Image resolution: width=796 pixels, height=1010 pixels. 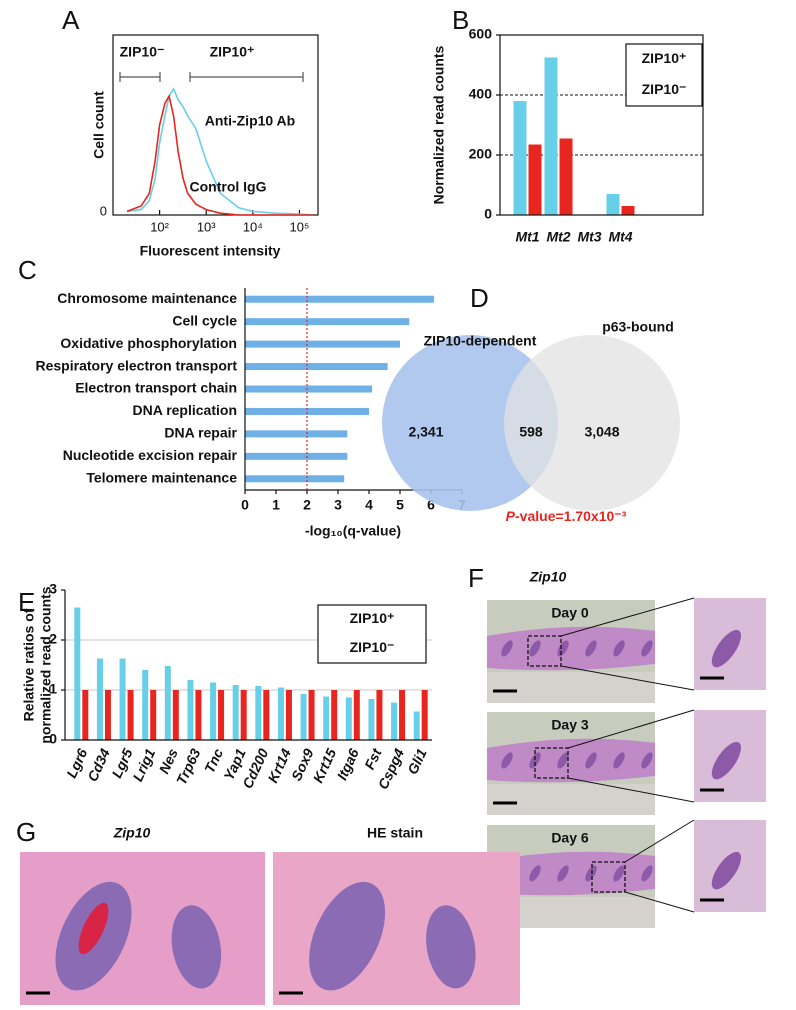 I want to click on series-label: Anti-Zip10 Ab, so click(x=250, y=121).